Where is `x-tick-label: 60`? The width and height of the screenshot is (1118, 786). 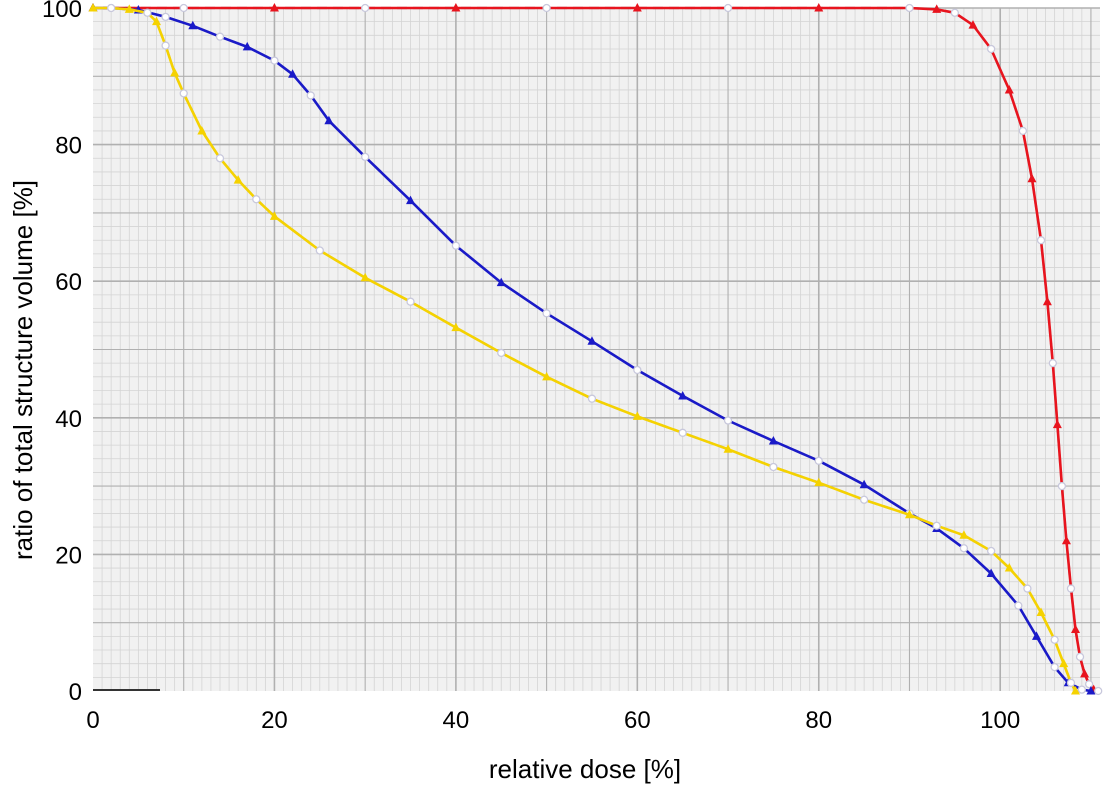
x-tick-label: 60 is located at coordinates (637, 720).